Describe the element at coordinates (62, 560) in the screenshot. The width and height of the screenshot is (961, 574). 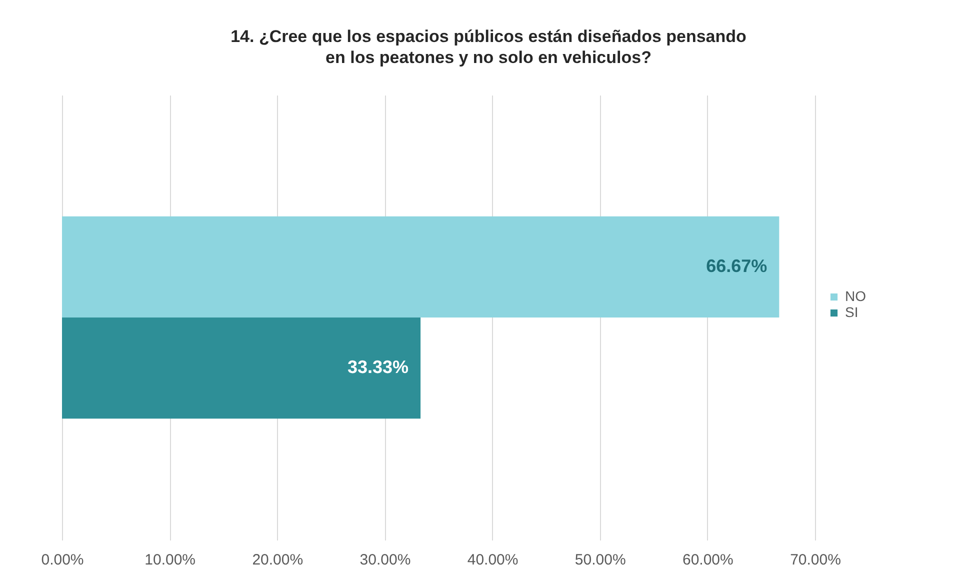
I see `x-tick-label: 0.00%` at that location.